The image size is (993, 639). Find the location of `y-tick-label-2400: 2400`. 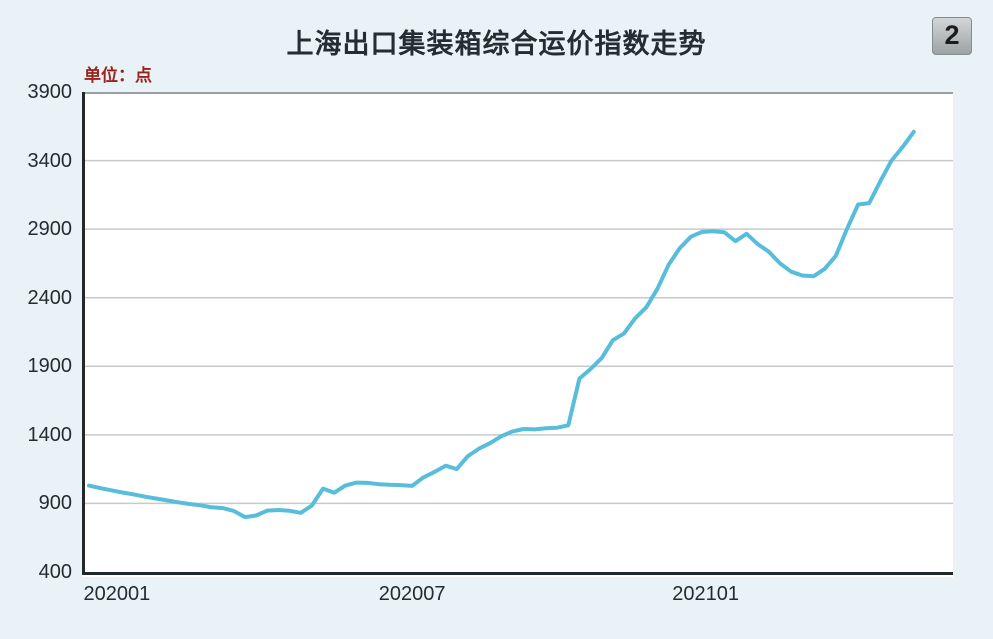

y-tick-label-2400: 2400 is located at coordinates (50, 297).